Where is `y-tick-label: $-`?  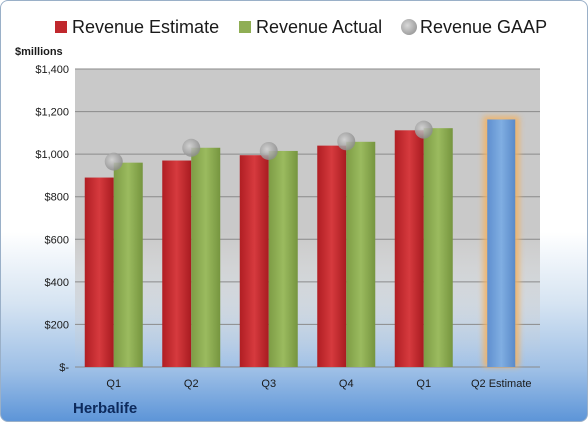
y-tick-label: $- is located at coordinates (64, 368).